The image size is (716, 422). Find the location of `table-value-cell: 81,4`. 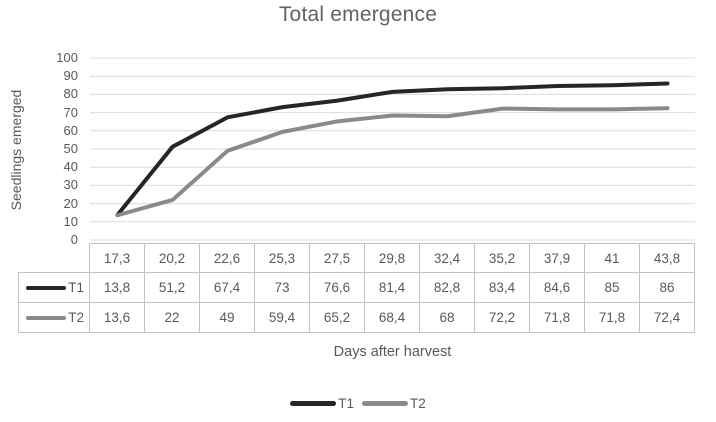

table-value-cell: 81,4 is located at coordinates (392, 288).